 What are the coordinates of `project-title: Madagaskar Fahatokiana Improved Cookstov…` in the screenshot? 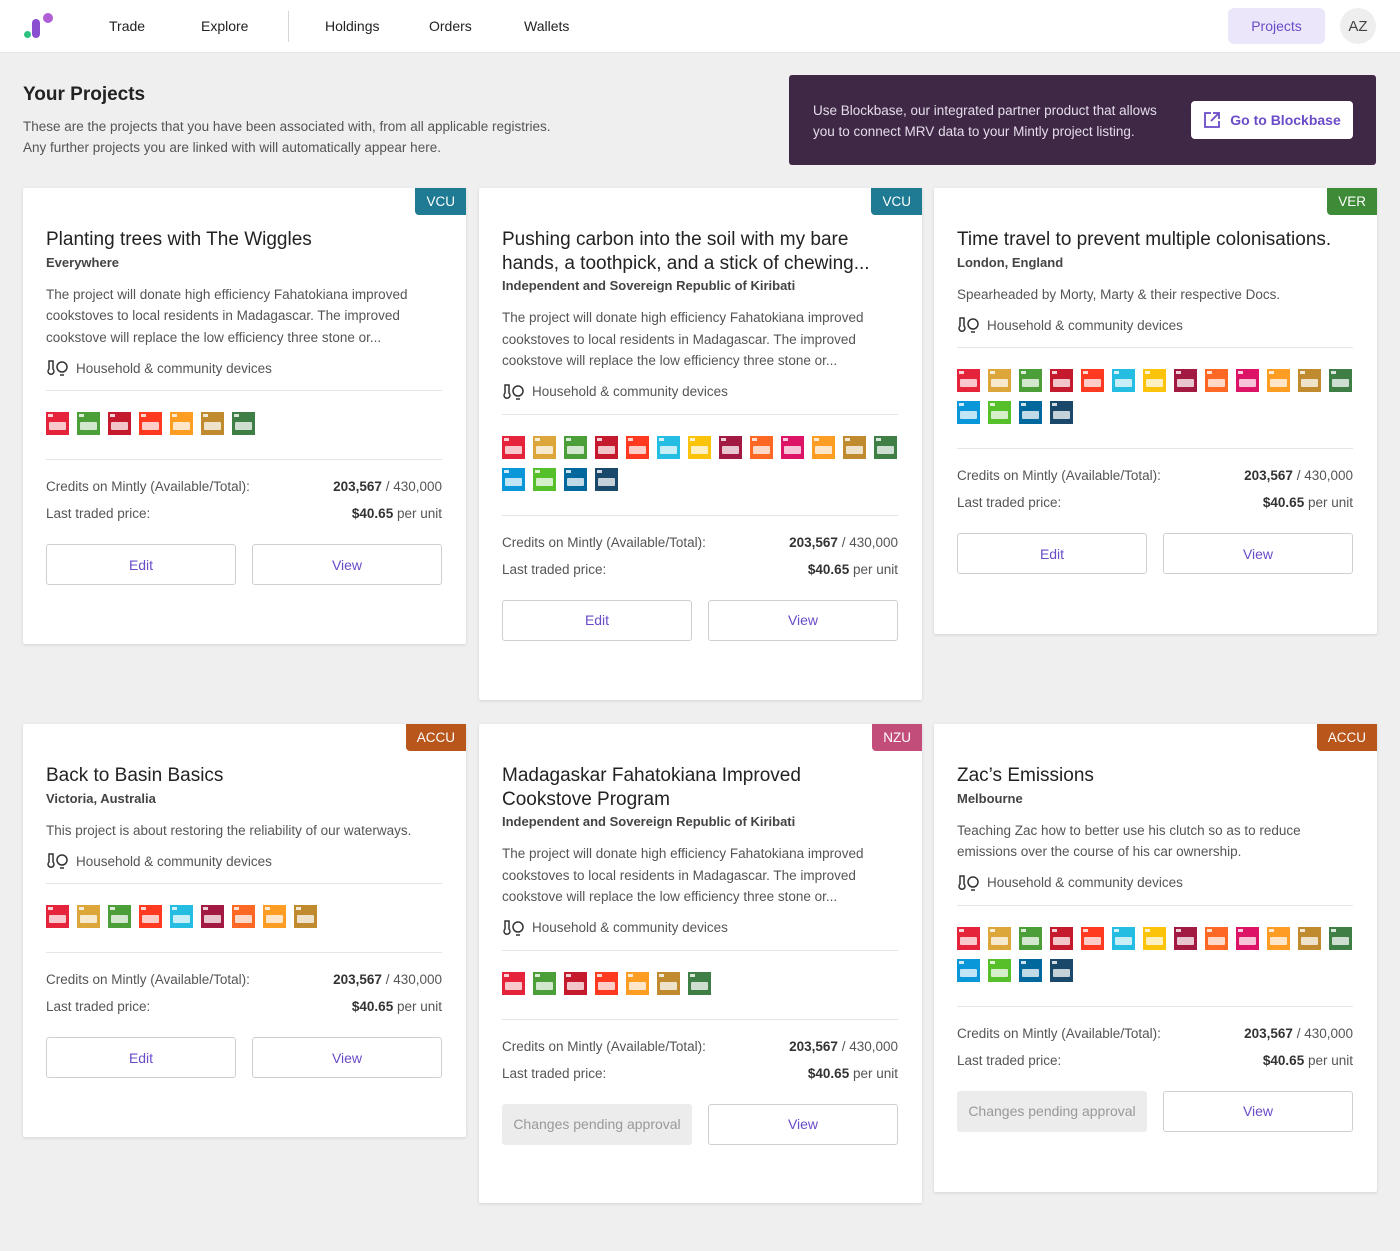 It's located at (651, 787).